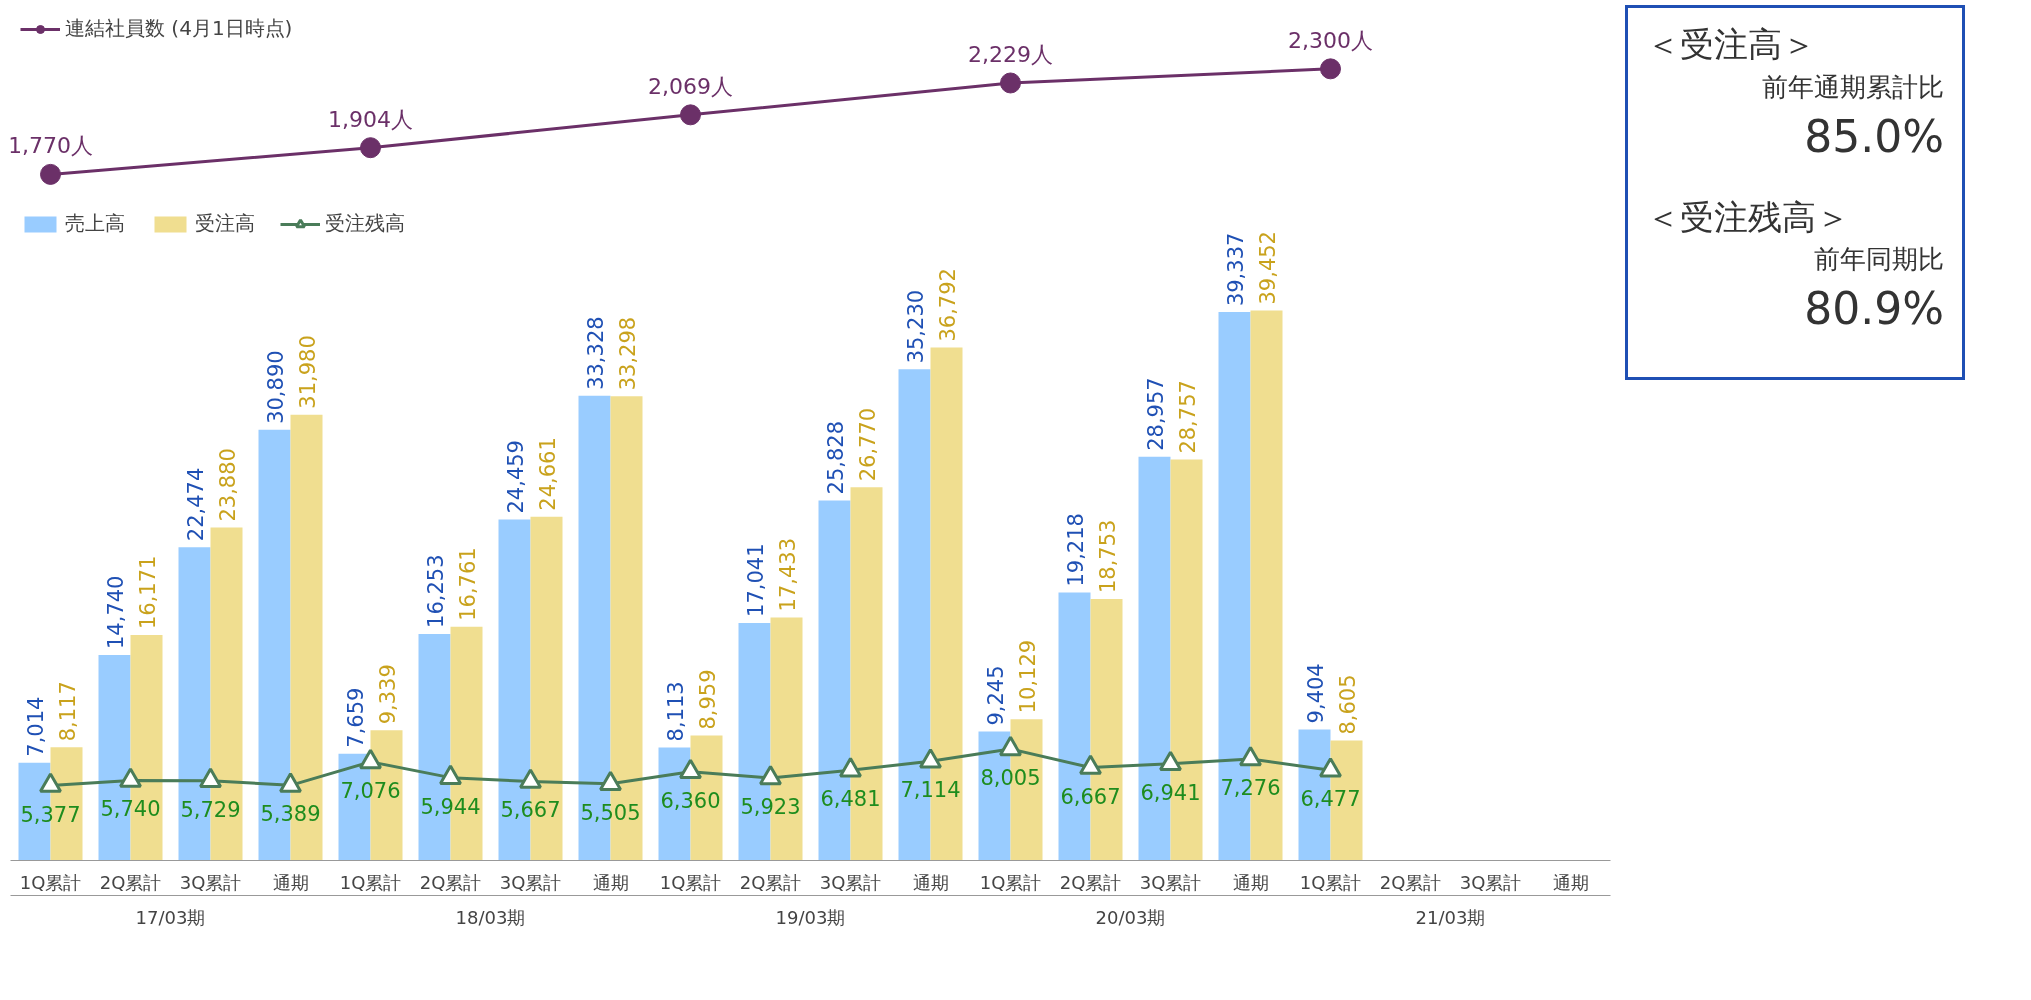  Describe the element at coordinates (290, 814) in the screenshot. I see `data-label: 5,389` at that location.